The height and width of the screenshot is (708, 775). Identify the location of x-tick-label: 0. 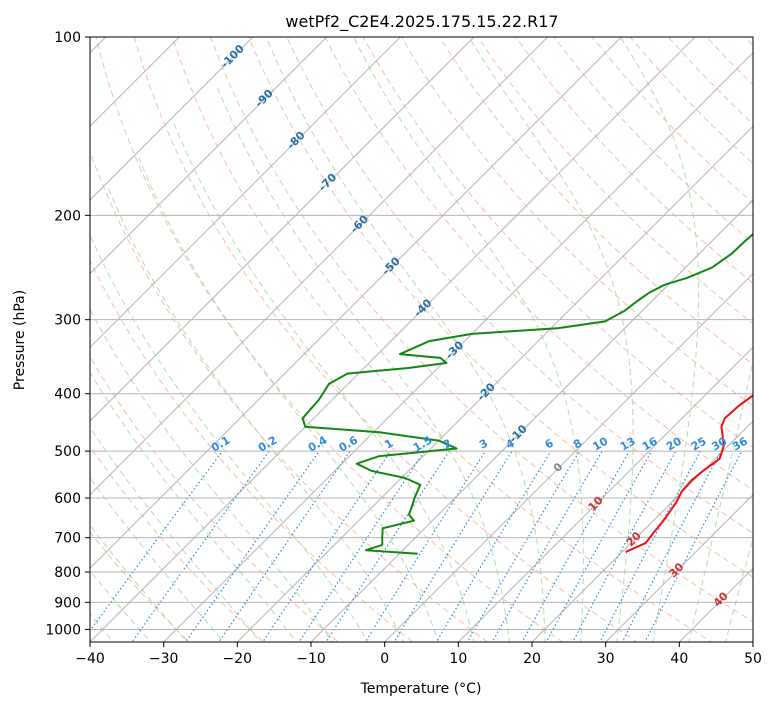
(384, 659).